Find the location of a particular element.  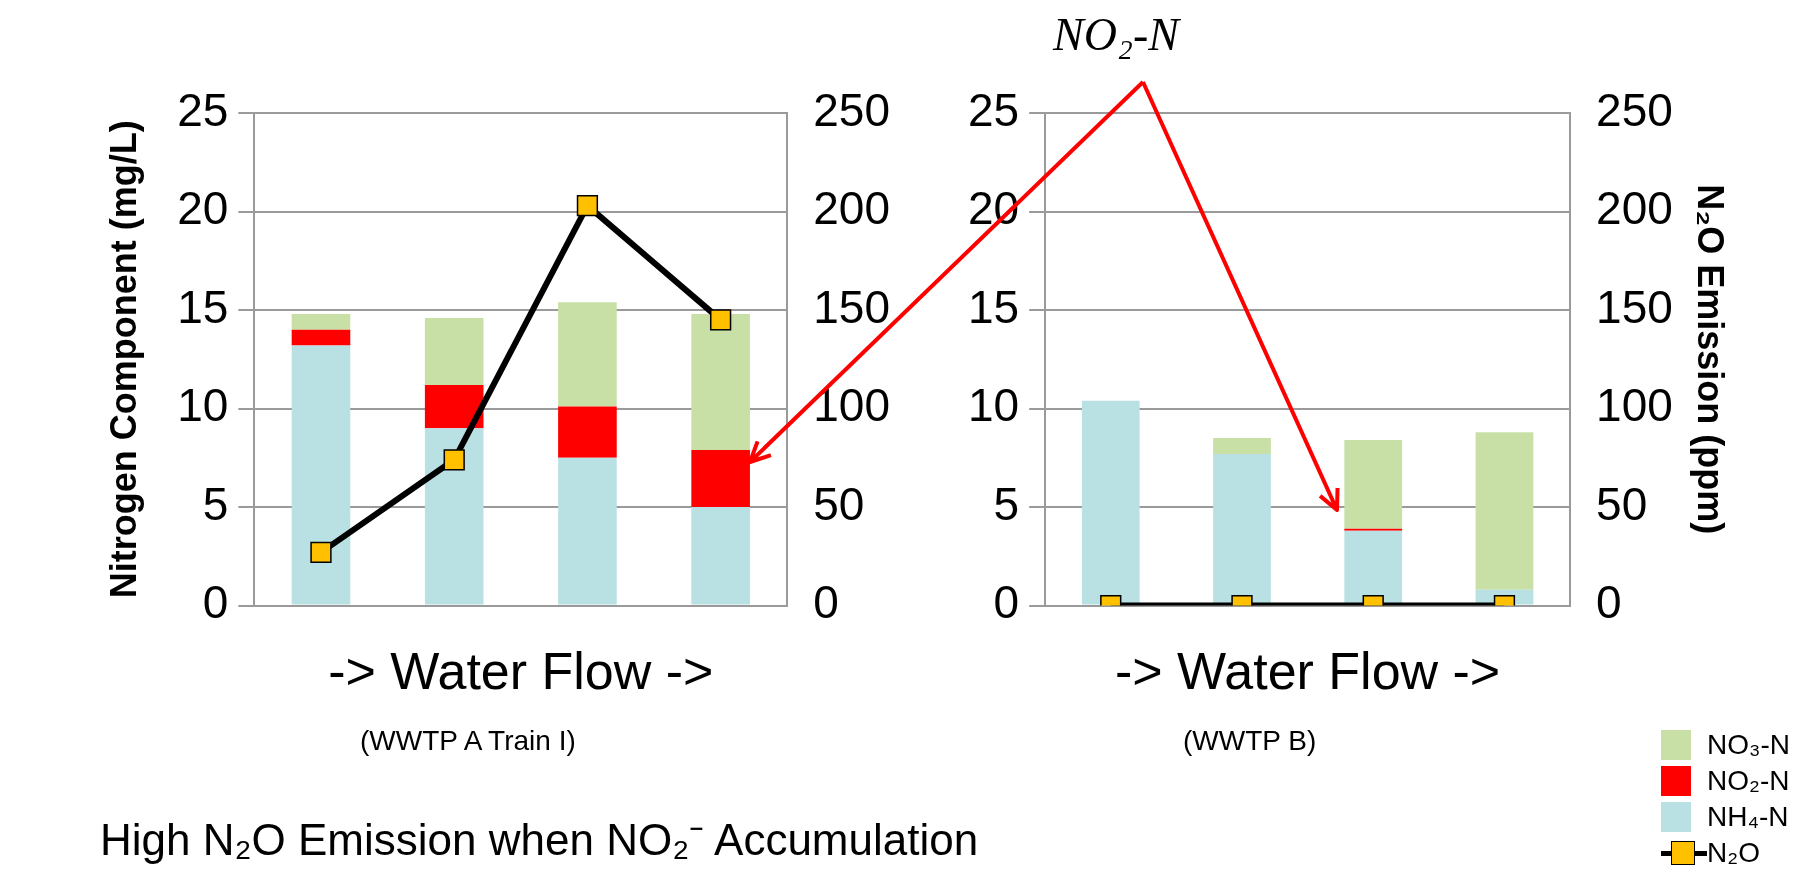

text: High N₂O Emission when NO₂⁻ Accumulation is located at coordinates (539, 840).